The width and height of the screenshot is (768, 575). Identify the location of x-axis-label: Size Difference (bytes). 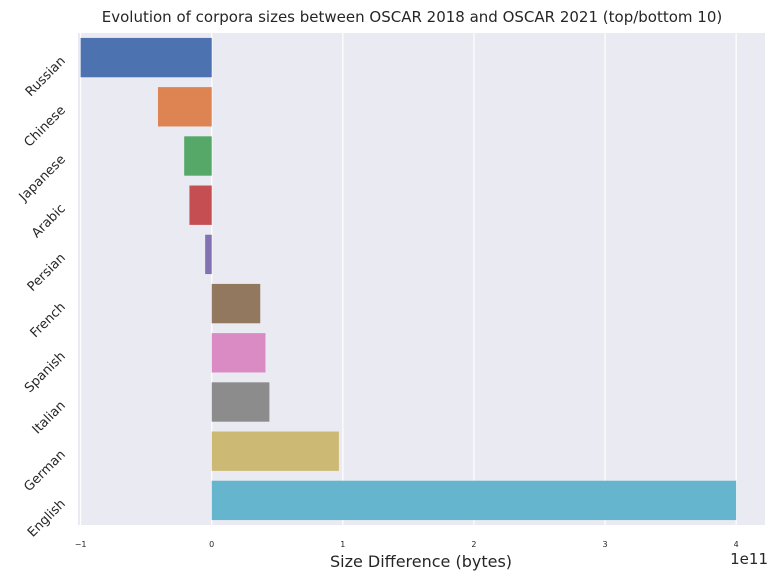
(421, 561).